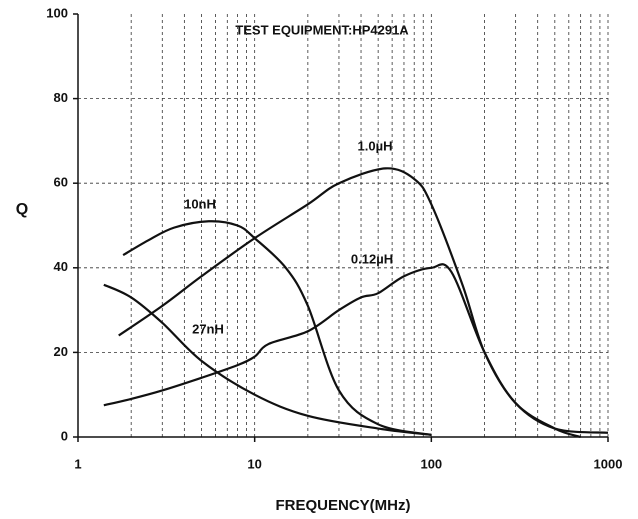  Describe the element at coordinates (77, 463) in the screenshot. I see `x-tick-label: 1` at that location.